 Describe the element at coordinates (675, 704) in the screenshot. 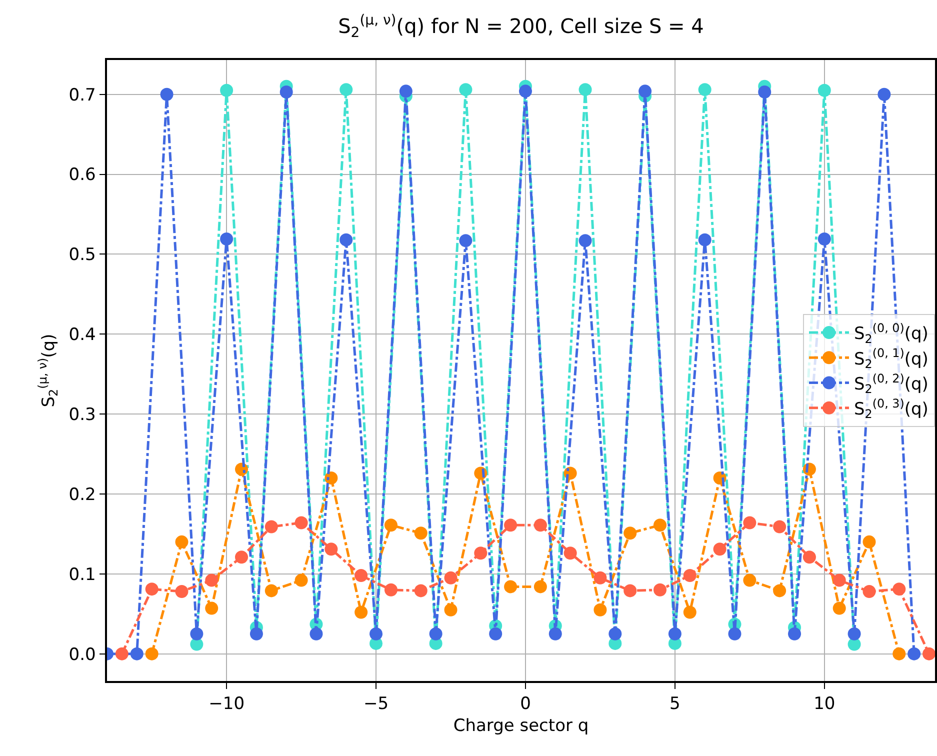

I see `x-tick-label: 5` at that location.